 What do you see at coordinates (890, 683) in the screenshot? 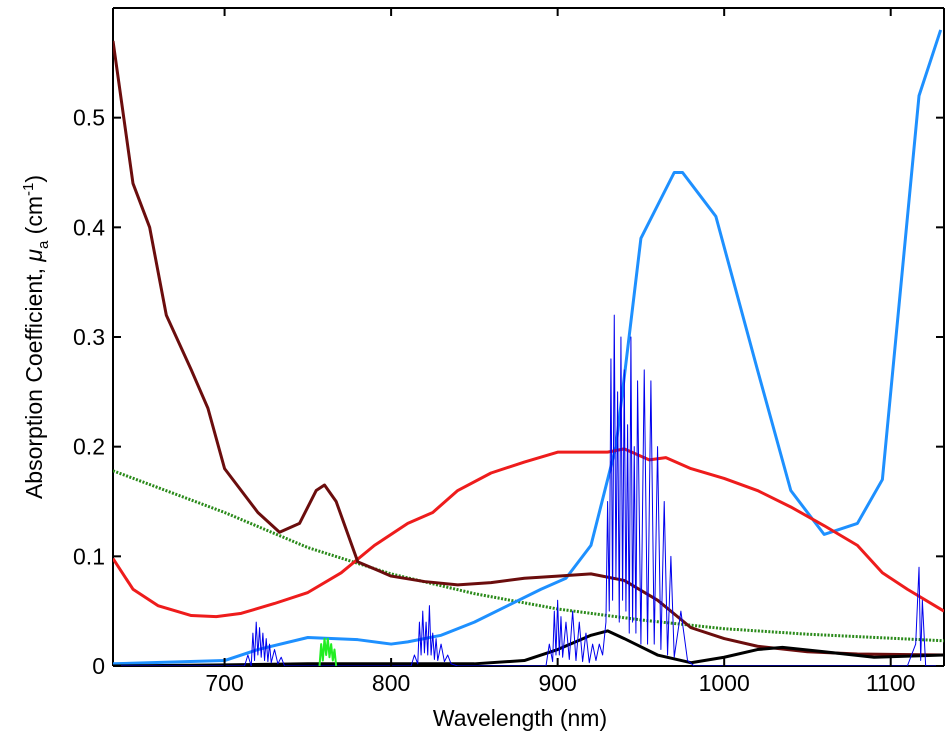
I see `x-tick-label: 1100` at bounding box center [890, 683].